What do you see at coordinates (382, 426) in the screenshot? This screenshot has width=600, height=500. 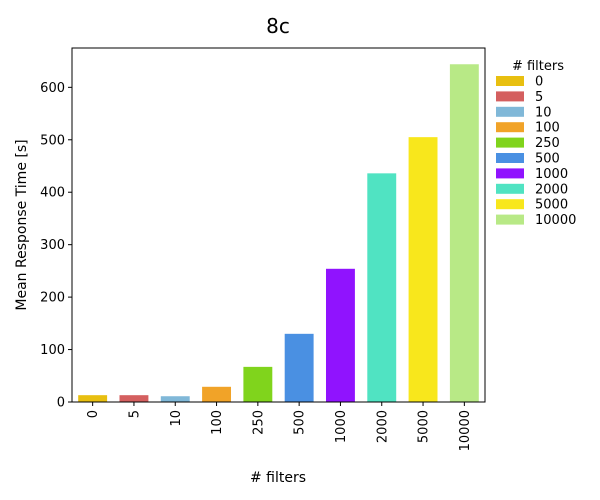 I see `x-tick-label-2000: 2000` at bounding box center [382, 426].